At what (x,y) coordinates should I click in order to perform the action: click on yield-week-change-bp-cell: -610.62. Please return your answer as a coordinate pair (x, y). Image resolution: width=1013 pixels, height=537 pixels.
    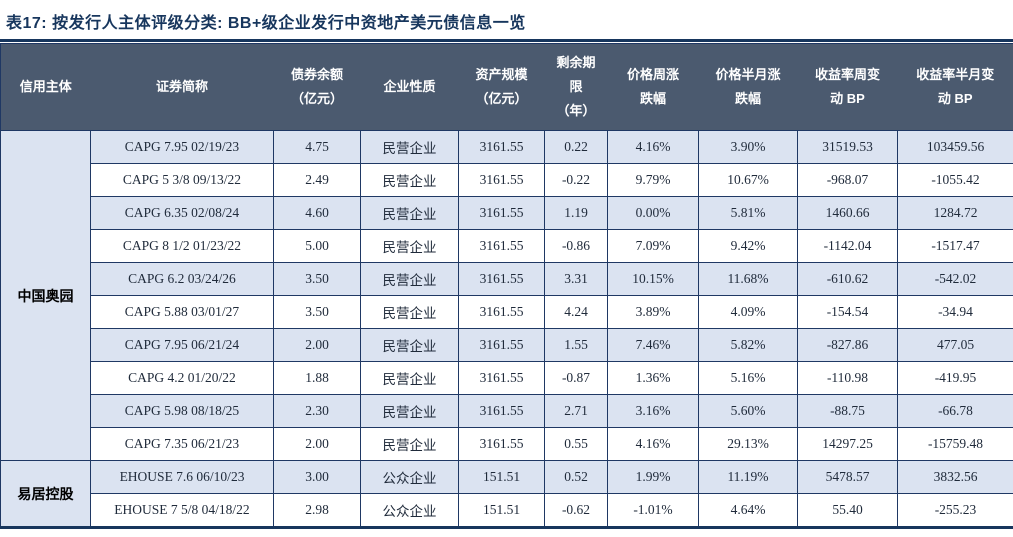
    Looking at the image, I should click on (847, 279).